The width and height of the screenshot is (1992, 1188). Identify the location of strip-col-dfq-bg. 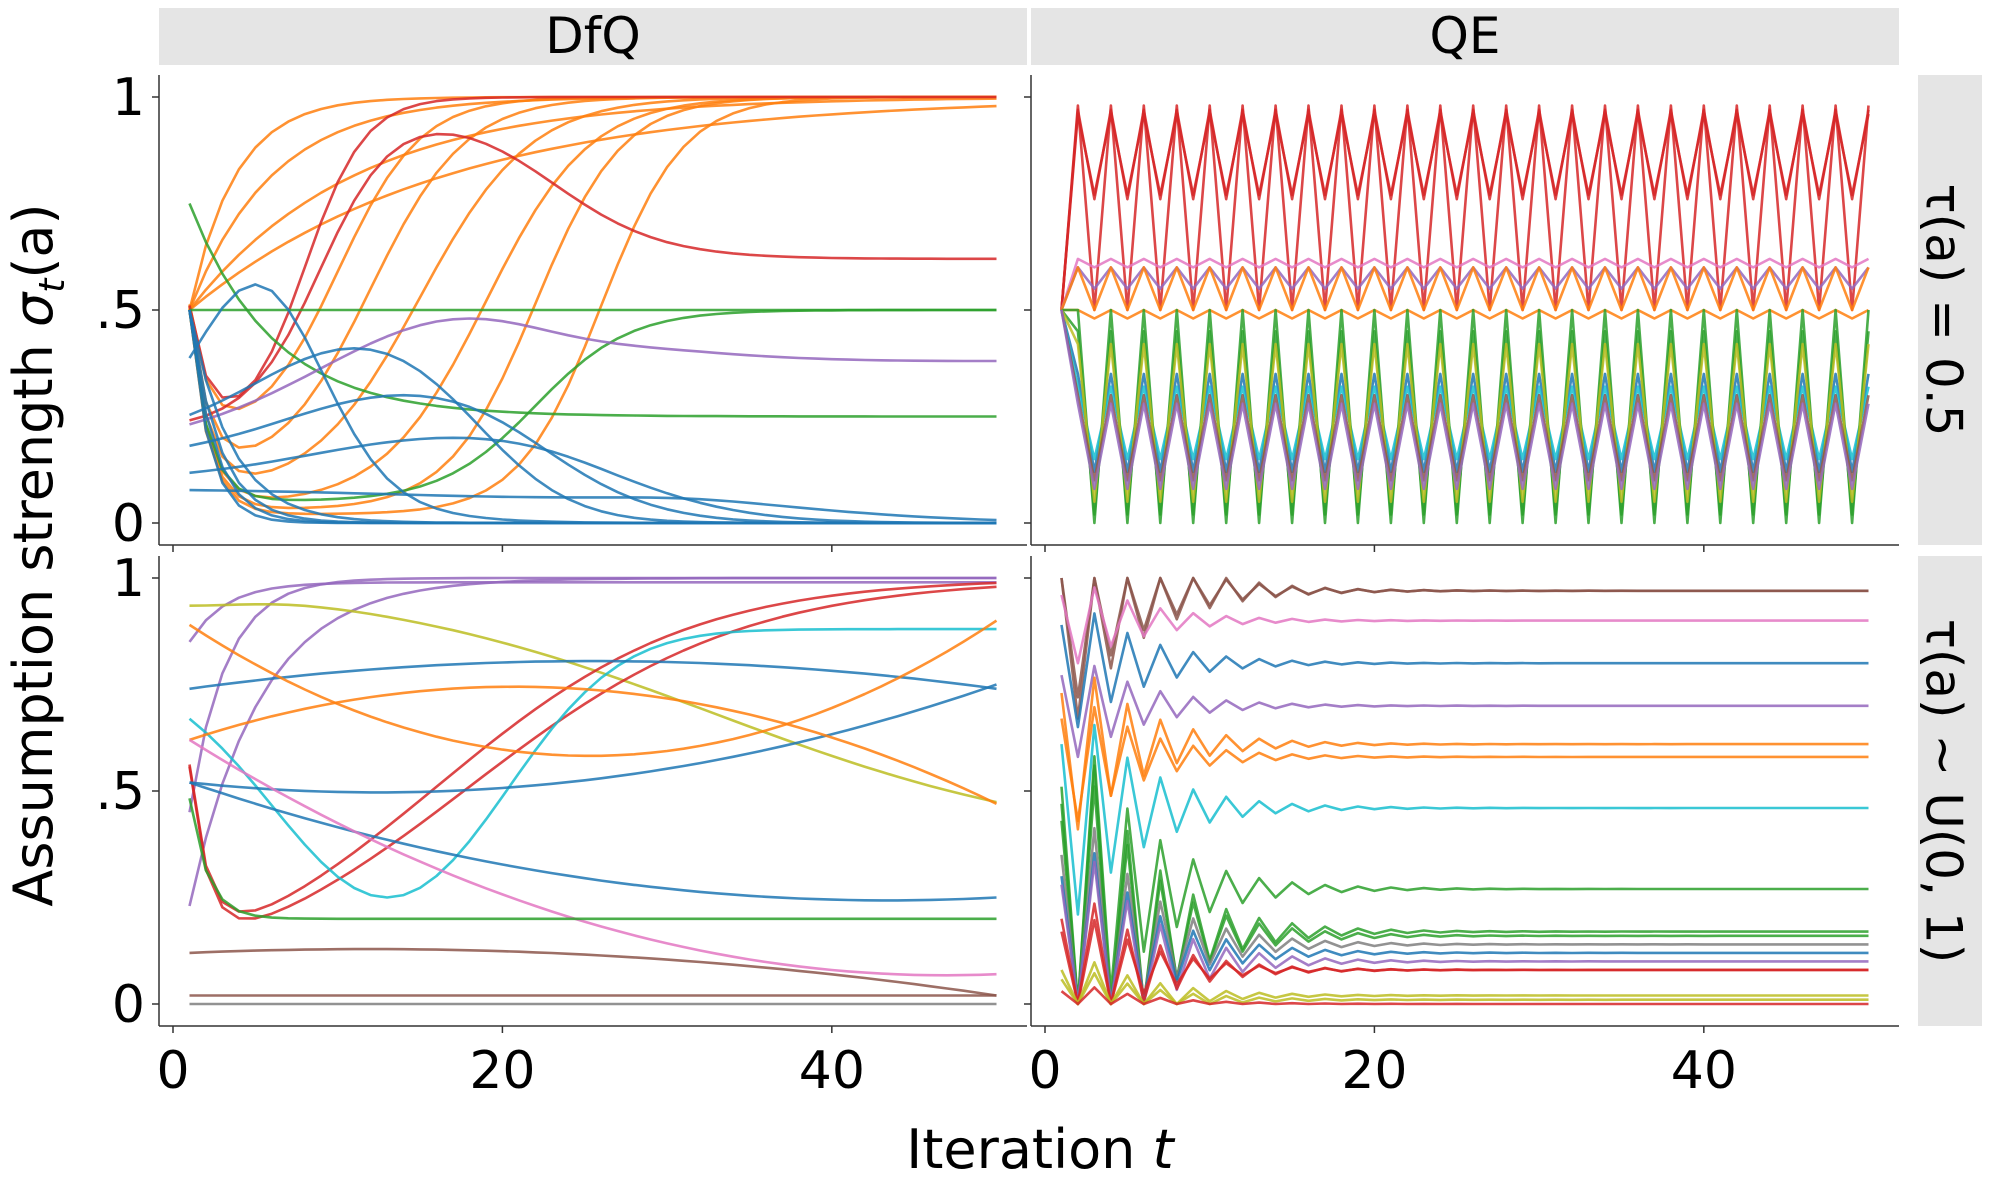
(593, 36).